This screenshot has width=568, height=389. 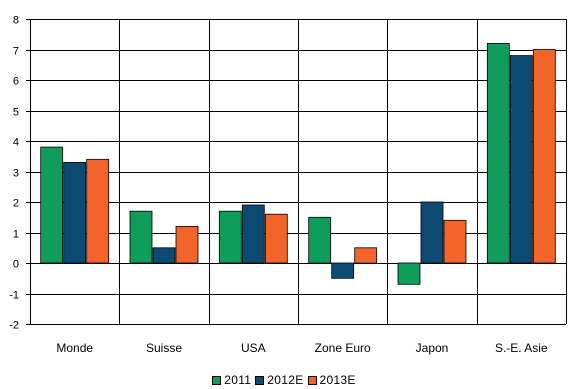 I want to click on x-category-label: S.-E. Asie, so click(x=521, y=348).